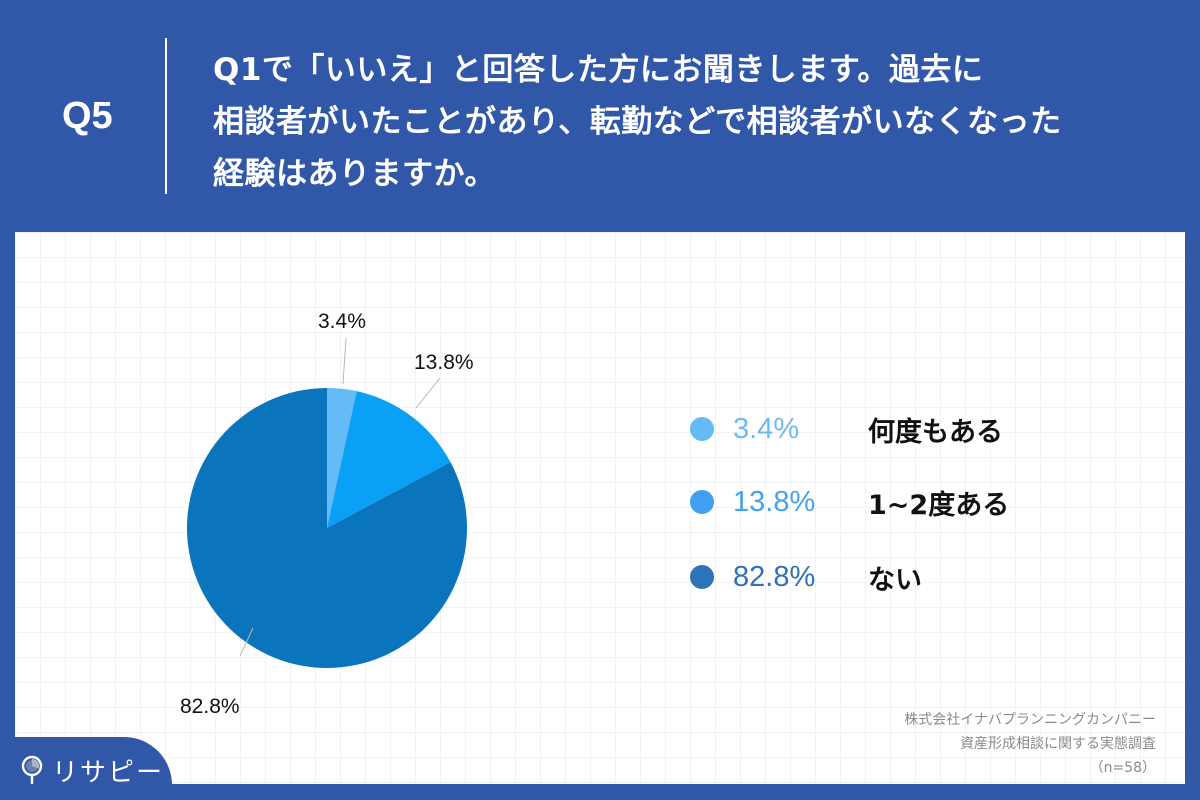 The image size is (1200, 800). What do you see at coordinates (774, 576) in the screenshot?
I see `legend-percent: 82.8%` at bounding box center [774, 576].